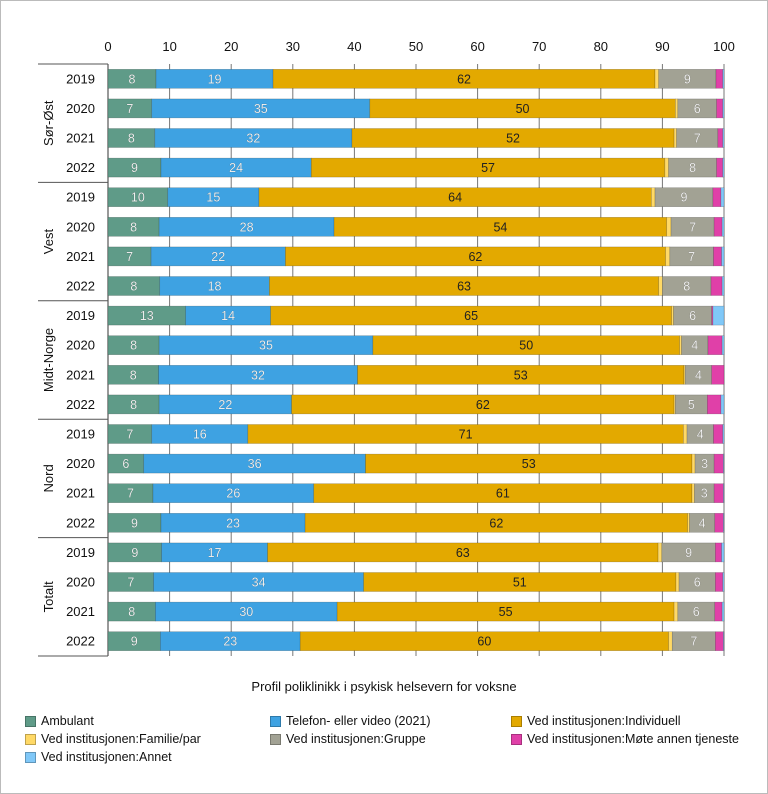 The width and height of the screenshot is (768, 794). Describe the element at coordinates (691, 405) in the screenshot. I see `data-label: 5` at that location.